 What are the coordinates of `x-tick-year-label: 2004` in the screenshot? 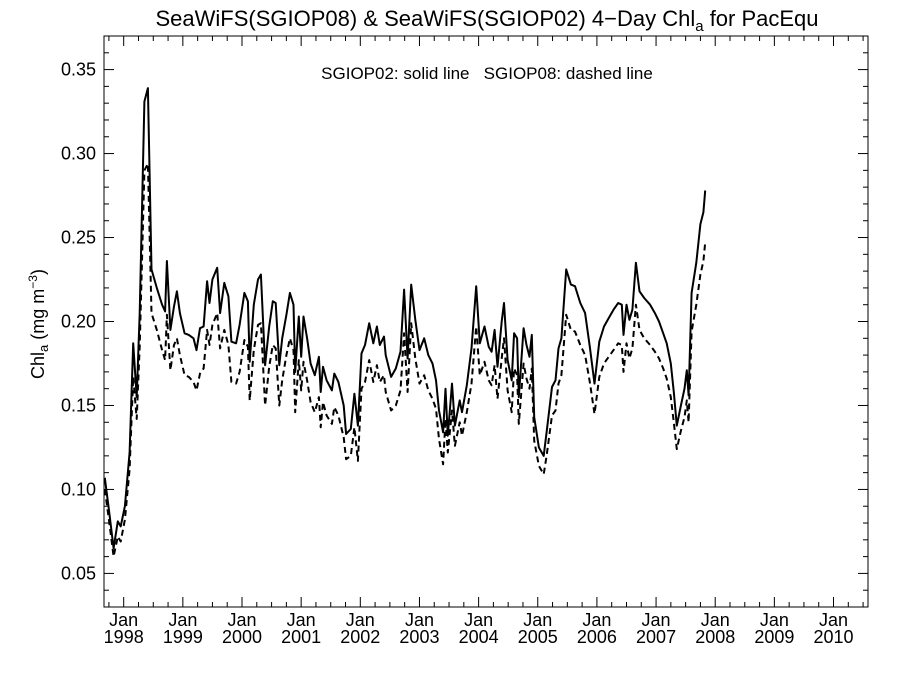 It's located at (479, 637).